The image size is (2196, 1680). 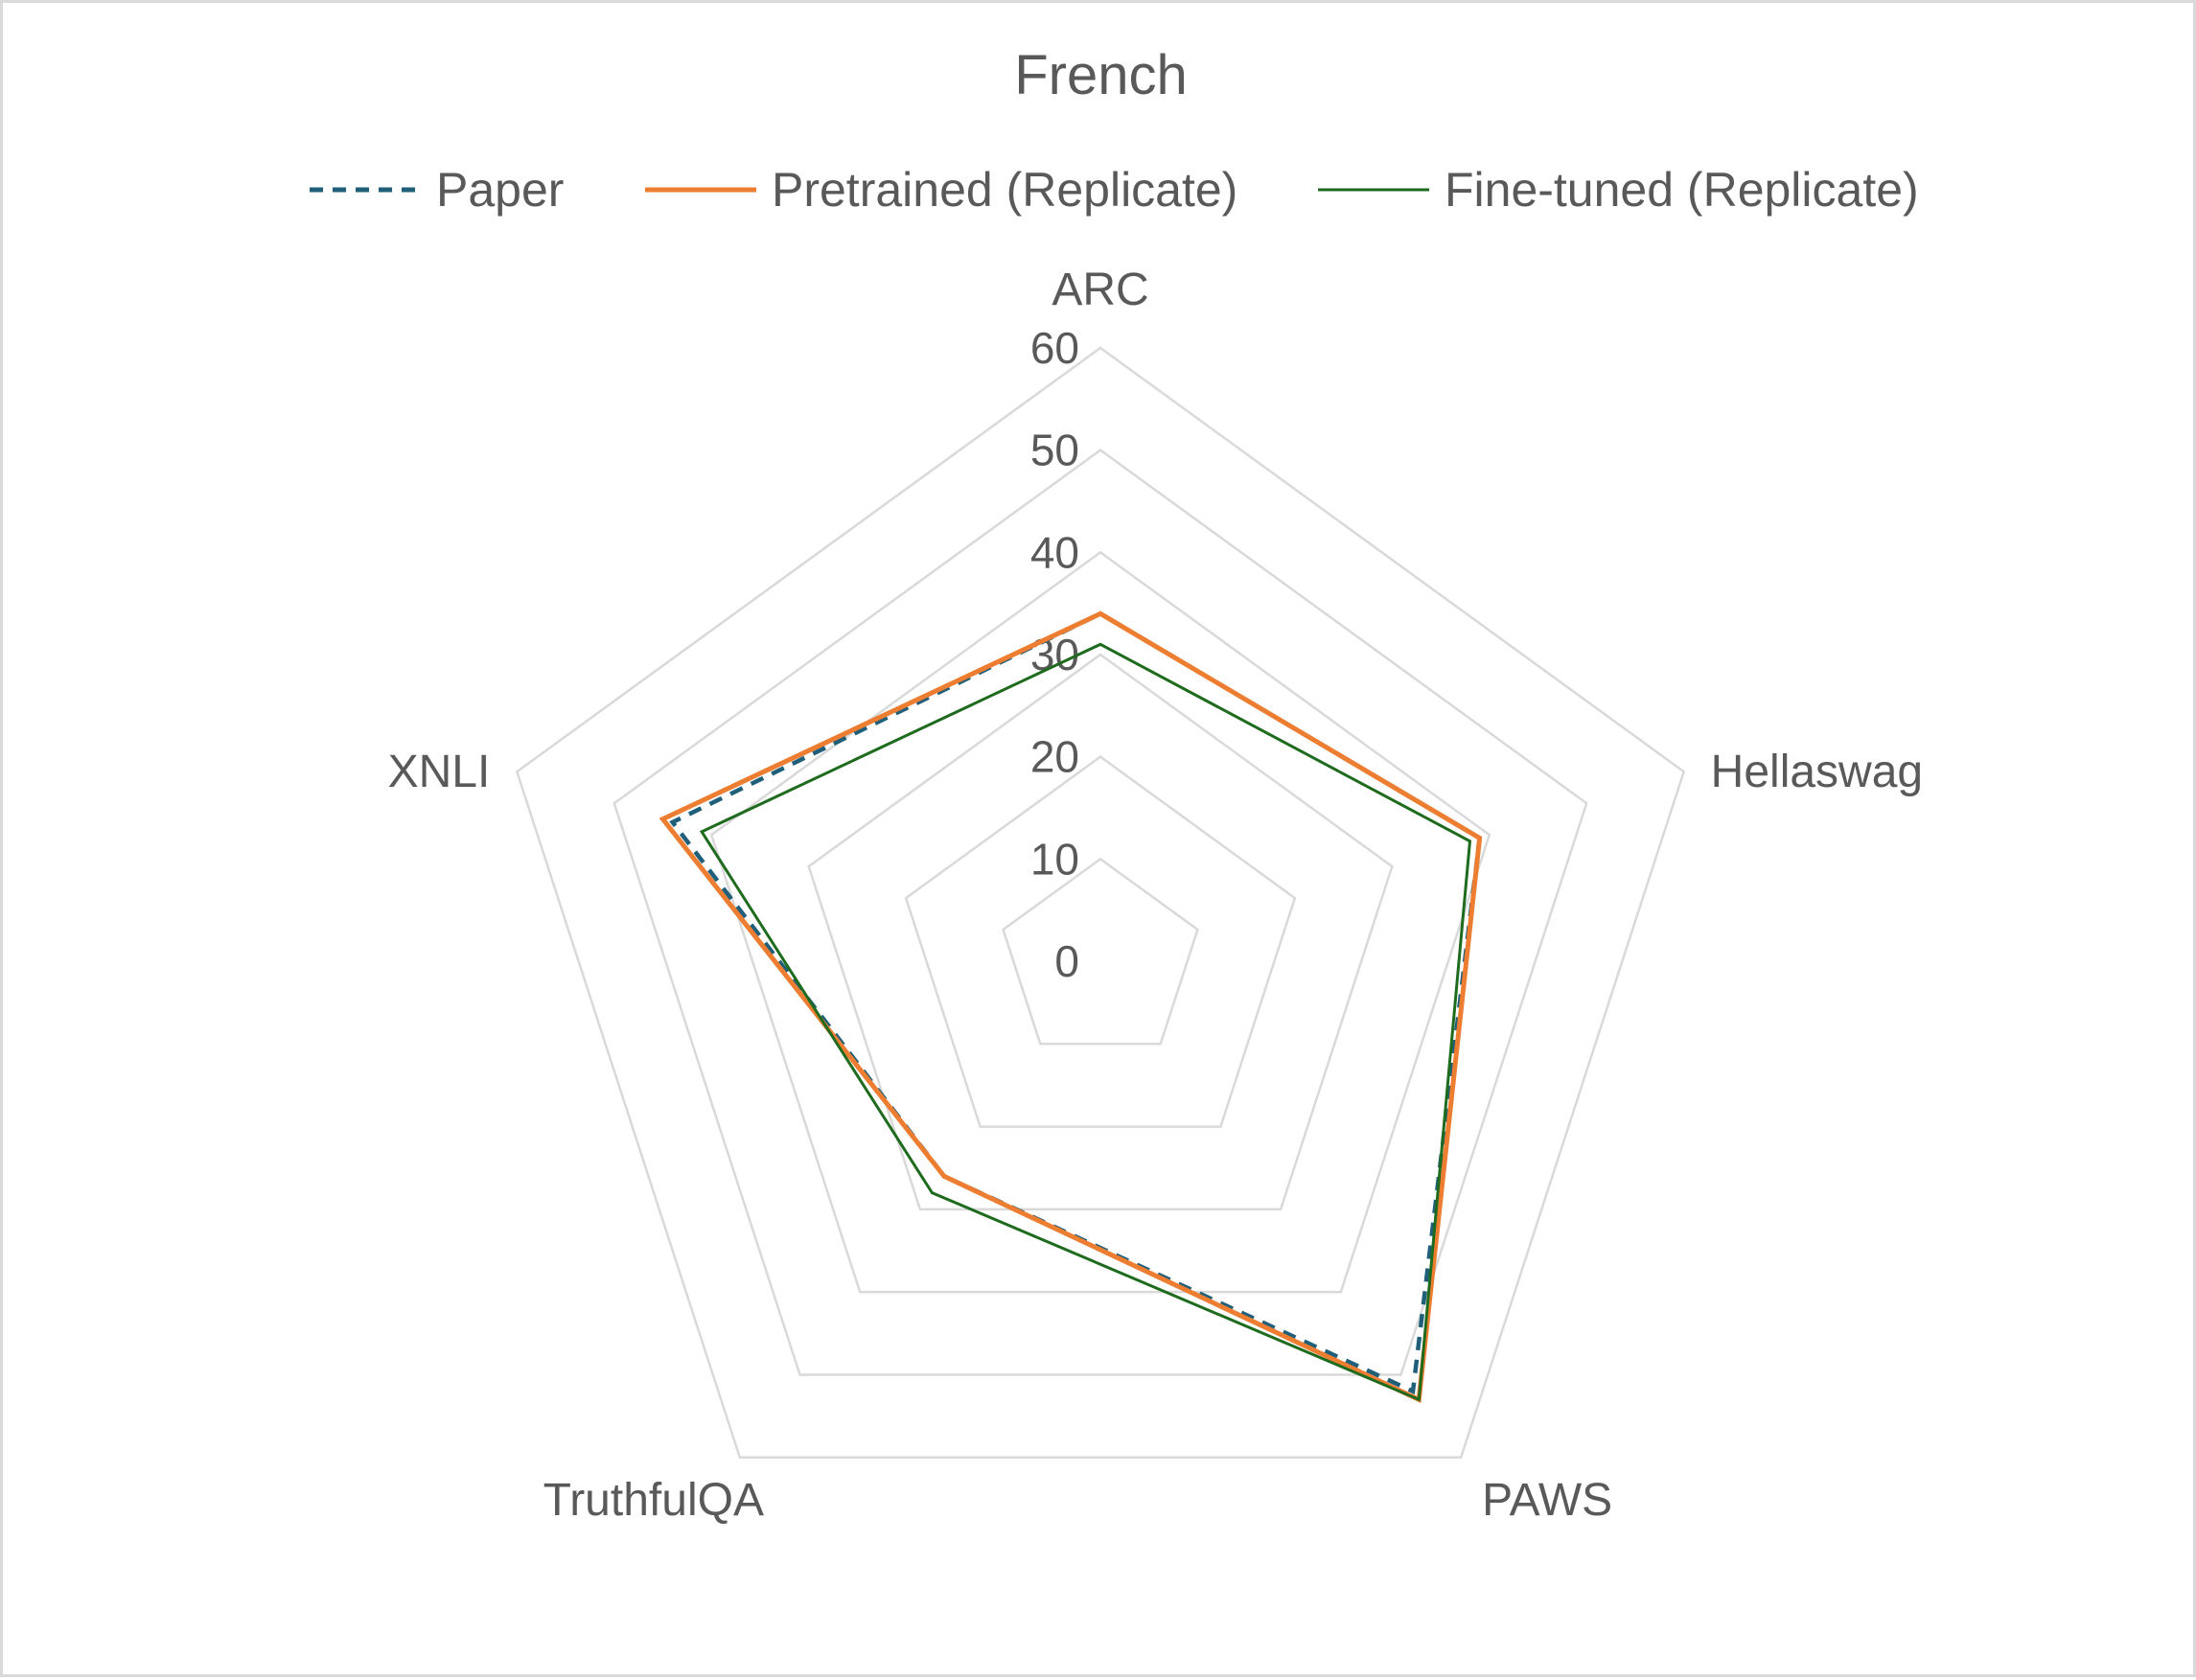 What do you see at coordinates (1817, 772) in the screenshot?
I see `axis-label-hellaswag: Hellaswag` at bounding box center [1817, 772].